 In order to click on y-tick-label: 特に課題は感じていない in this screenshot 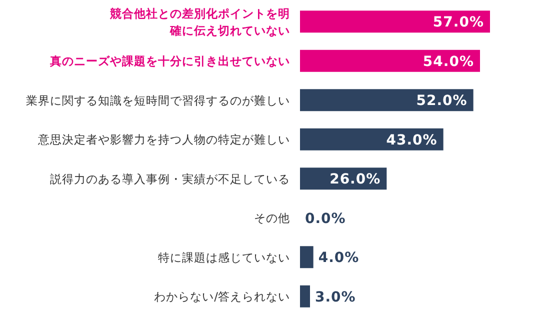, I will do `click(224, 257)`.